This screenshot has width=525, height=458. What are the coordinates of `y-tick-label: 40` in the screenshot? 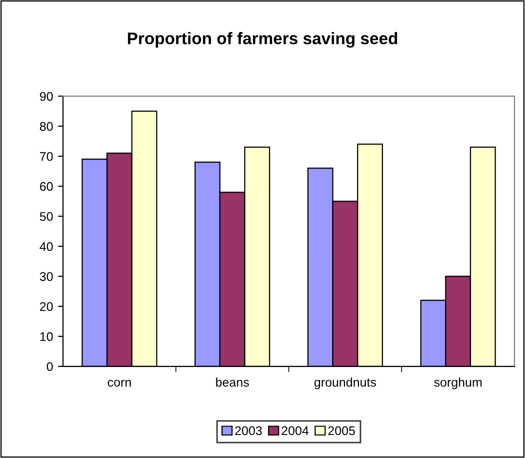 It's located at (46, 246).